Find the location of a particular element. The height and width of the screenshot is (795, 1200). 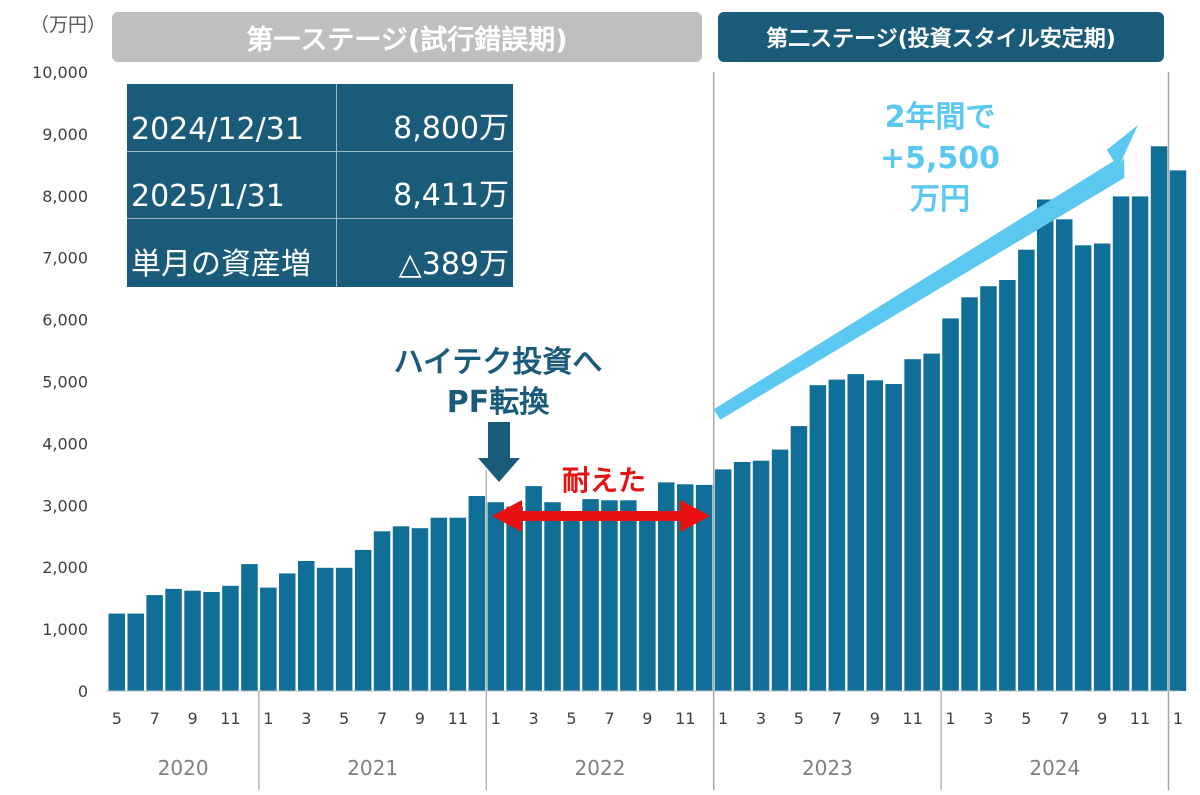

endured-double-arrow is located at coordinates (601, 516).